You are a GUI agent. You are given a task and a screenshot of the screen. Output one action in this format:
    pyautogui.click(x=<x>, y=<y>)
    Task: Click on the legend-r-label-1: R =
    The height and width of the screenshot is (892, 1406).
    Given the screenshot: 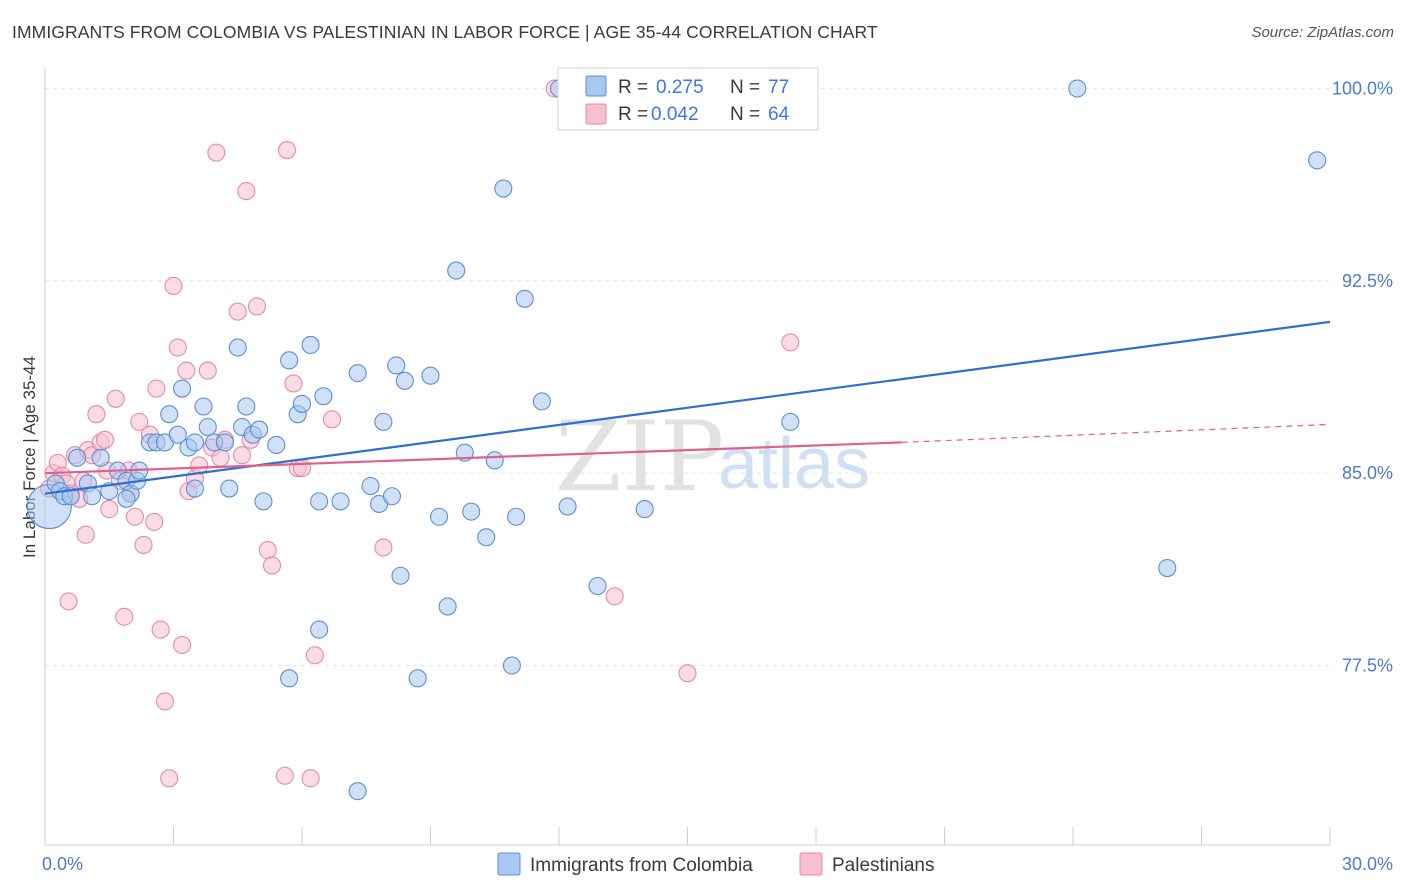 What is the action you would take?
    pyautogui.click(x=633, y=87)
    